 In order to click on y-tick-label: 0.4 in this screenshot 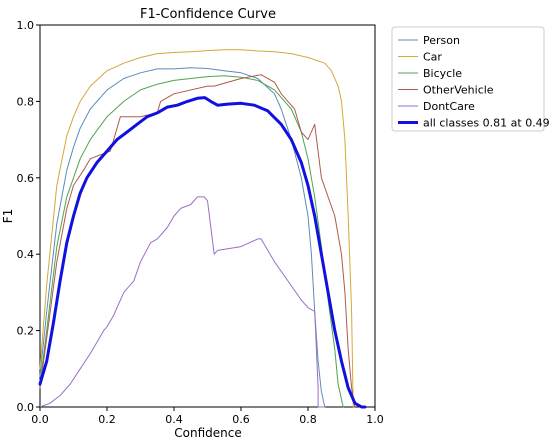, I will do `click(26, 254)`.